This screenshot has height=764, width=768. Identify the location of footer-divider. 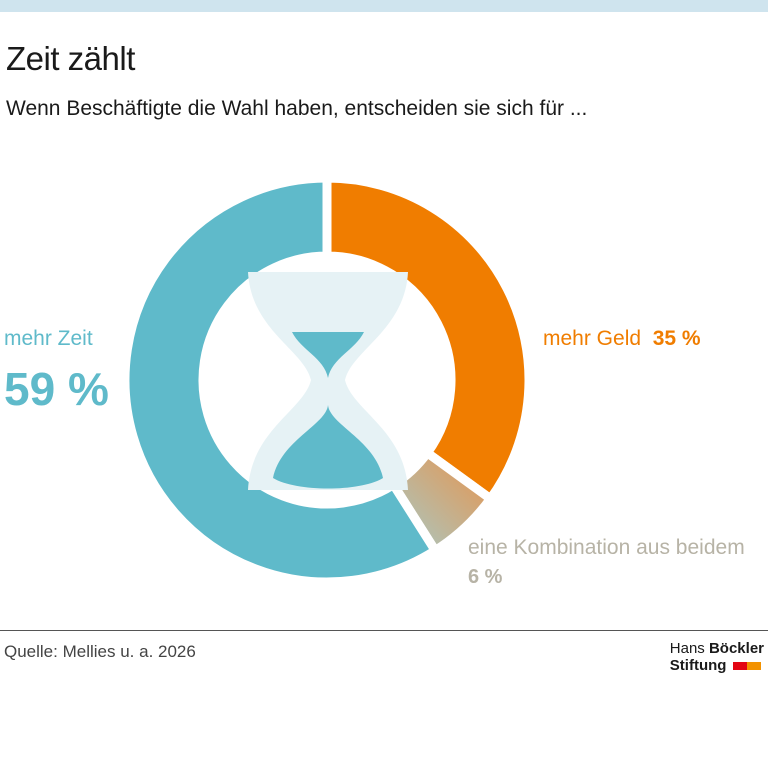
(384, 630).